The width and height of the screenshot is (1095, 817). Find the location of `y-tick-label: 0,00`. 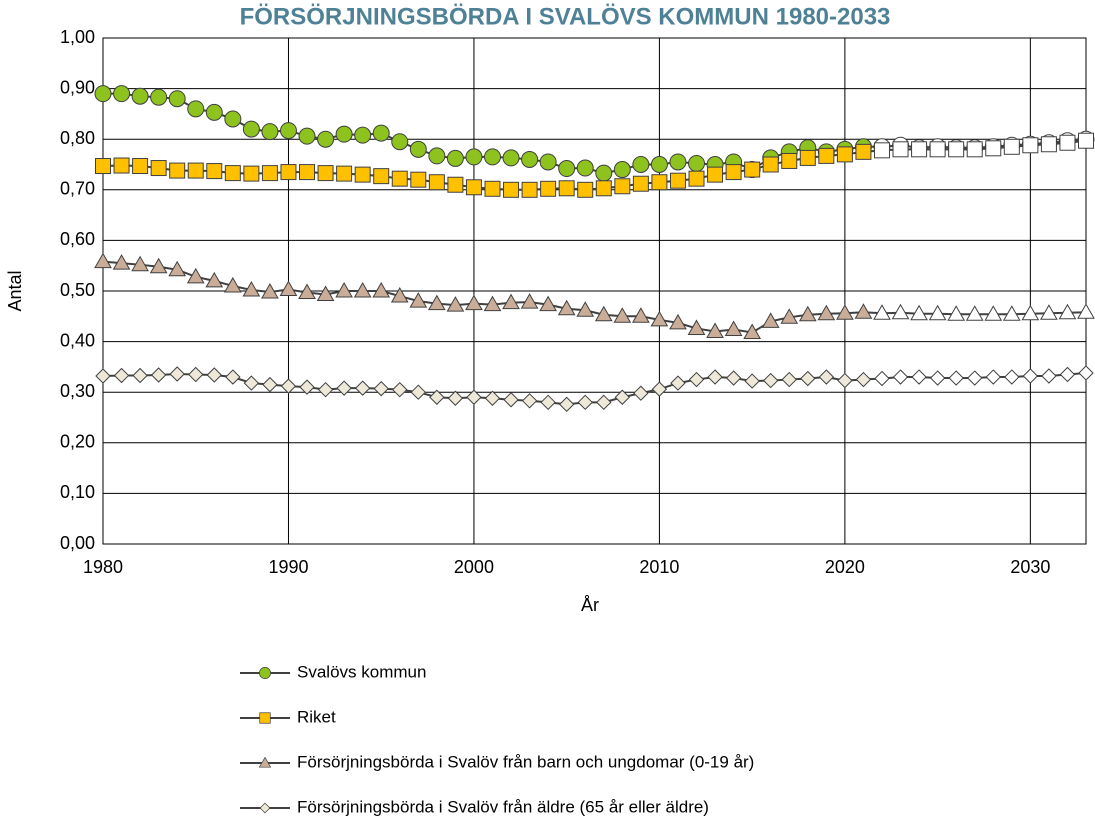

y-tick-label: 0,00 is located at coordinates (77, 543).